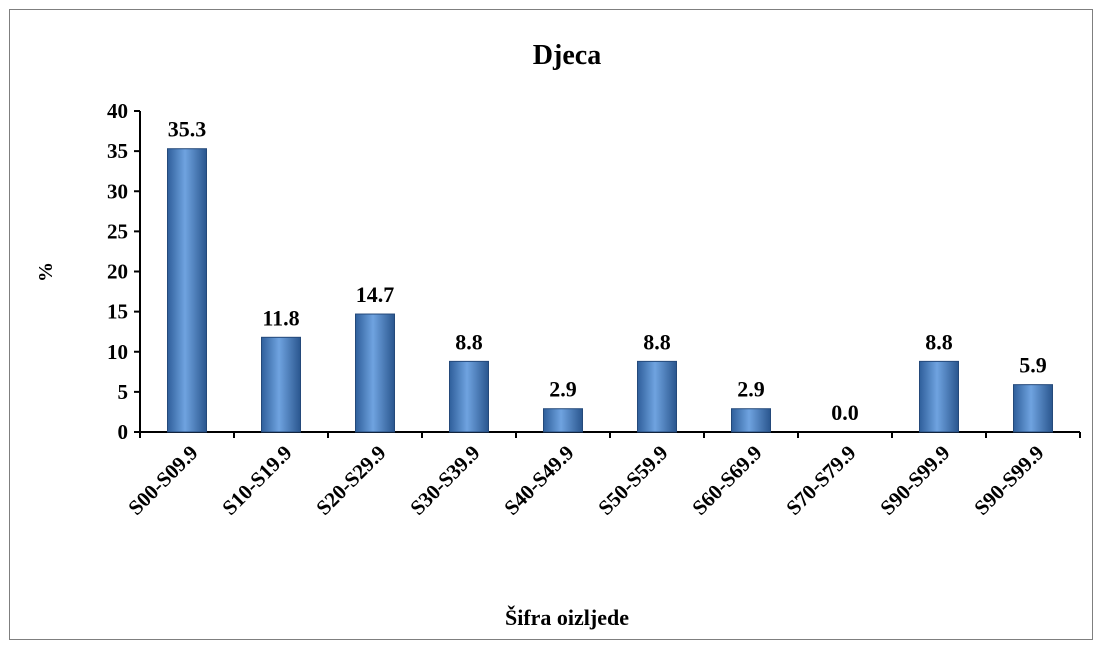 Image resolution: width=1102 pixels, height=649 pixels. What do you see at coordinates (567, 617) in the screenshot?
I see `x-axis-label: Šifra oizljede` at bounding box center [567, 617].